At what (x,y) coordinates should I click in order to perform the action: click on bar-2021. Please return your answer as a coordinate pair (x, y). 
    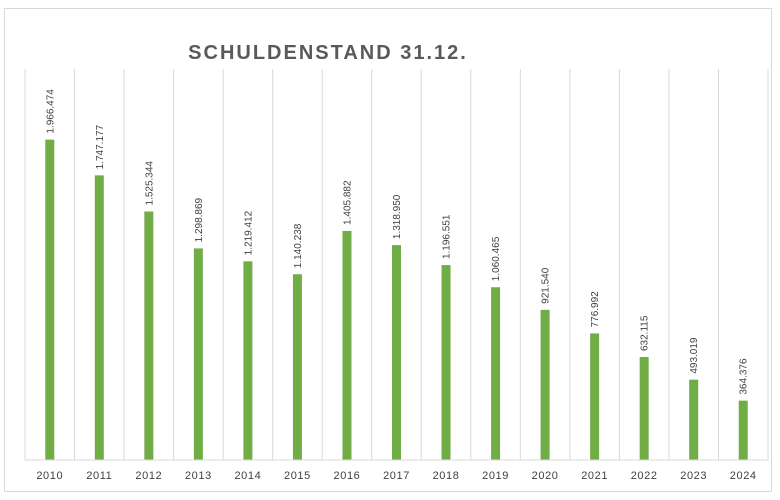
    Looking at the image, I should click on (595, 396).